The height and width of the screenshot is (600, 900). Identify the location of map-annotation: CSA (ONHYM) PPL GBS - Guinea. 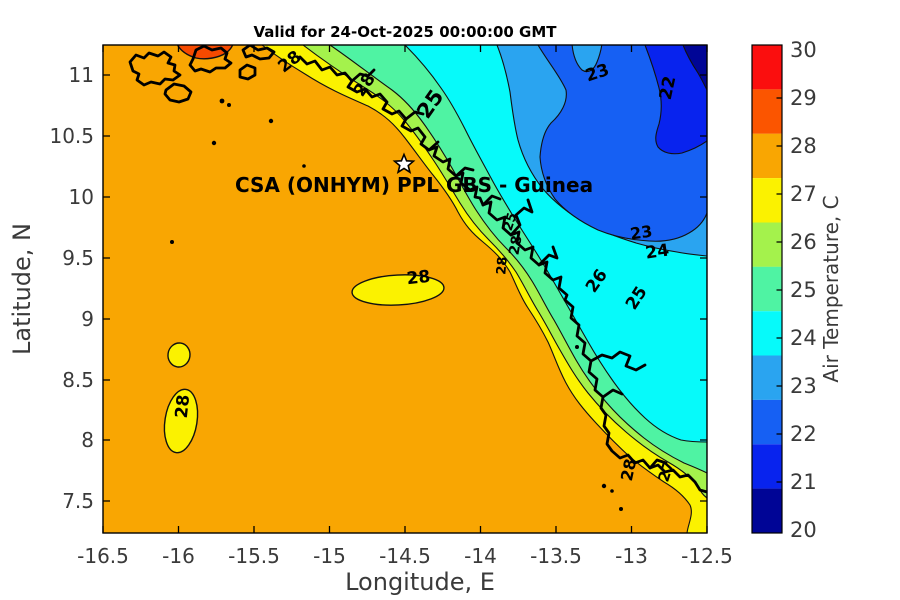
(414, 185).